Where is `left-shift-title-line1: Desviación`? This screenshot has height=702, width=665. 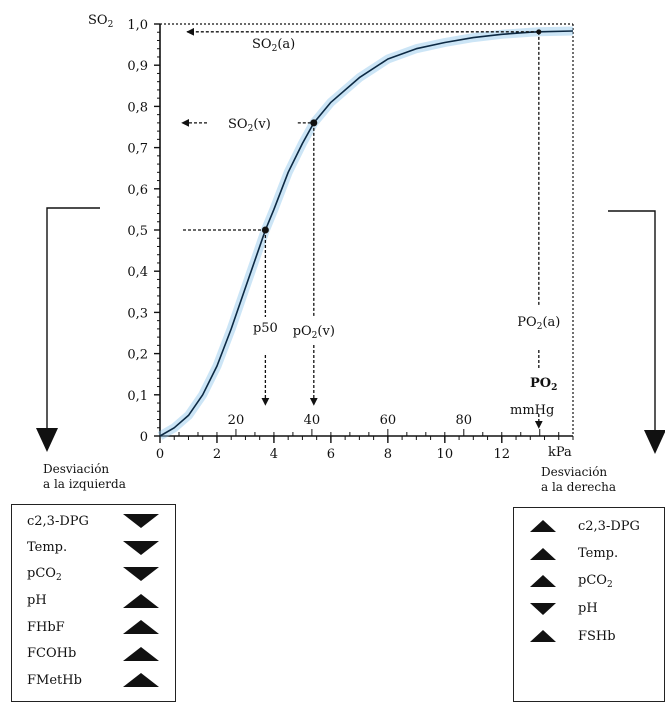 left-shift-title-line1: Desviación is located at coordinates (76, 469).